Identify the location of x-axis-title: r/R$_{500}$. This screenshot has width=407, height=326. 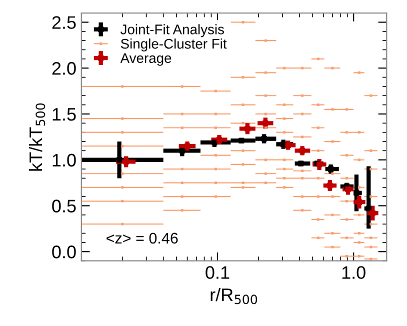
(234, 296).